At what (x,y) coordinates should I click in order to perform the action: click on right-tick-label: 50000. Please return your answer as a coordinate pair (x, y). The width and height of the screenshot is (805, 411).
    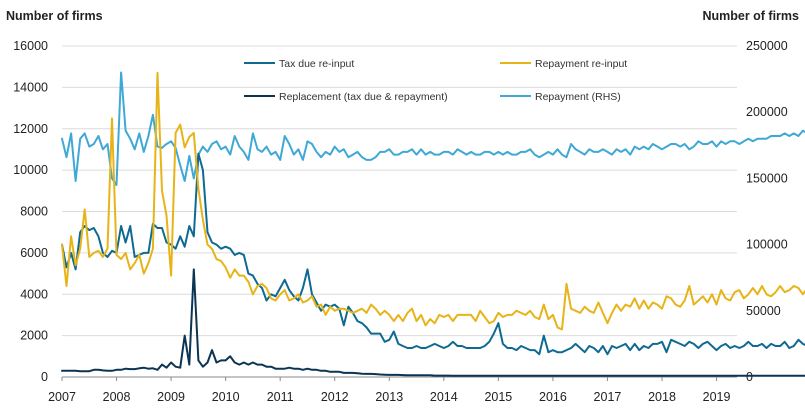
    Looking at the image, I should click on (763, 311).